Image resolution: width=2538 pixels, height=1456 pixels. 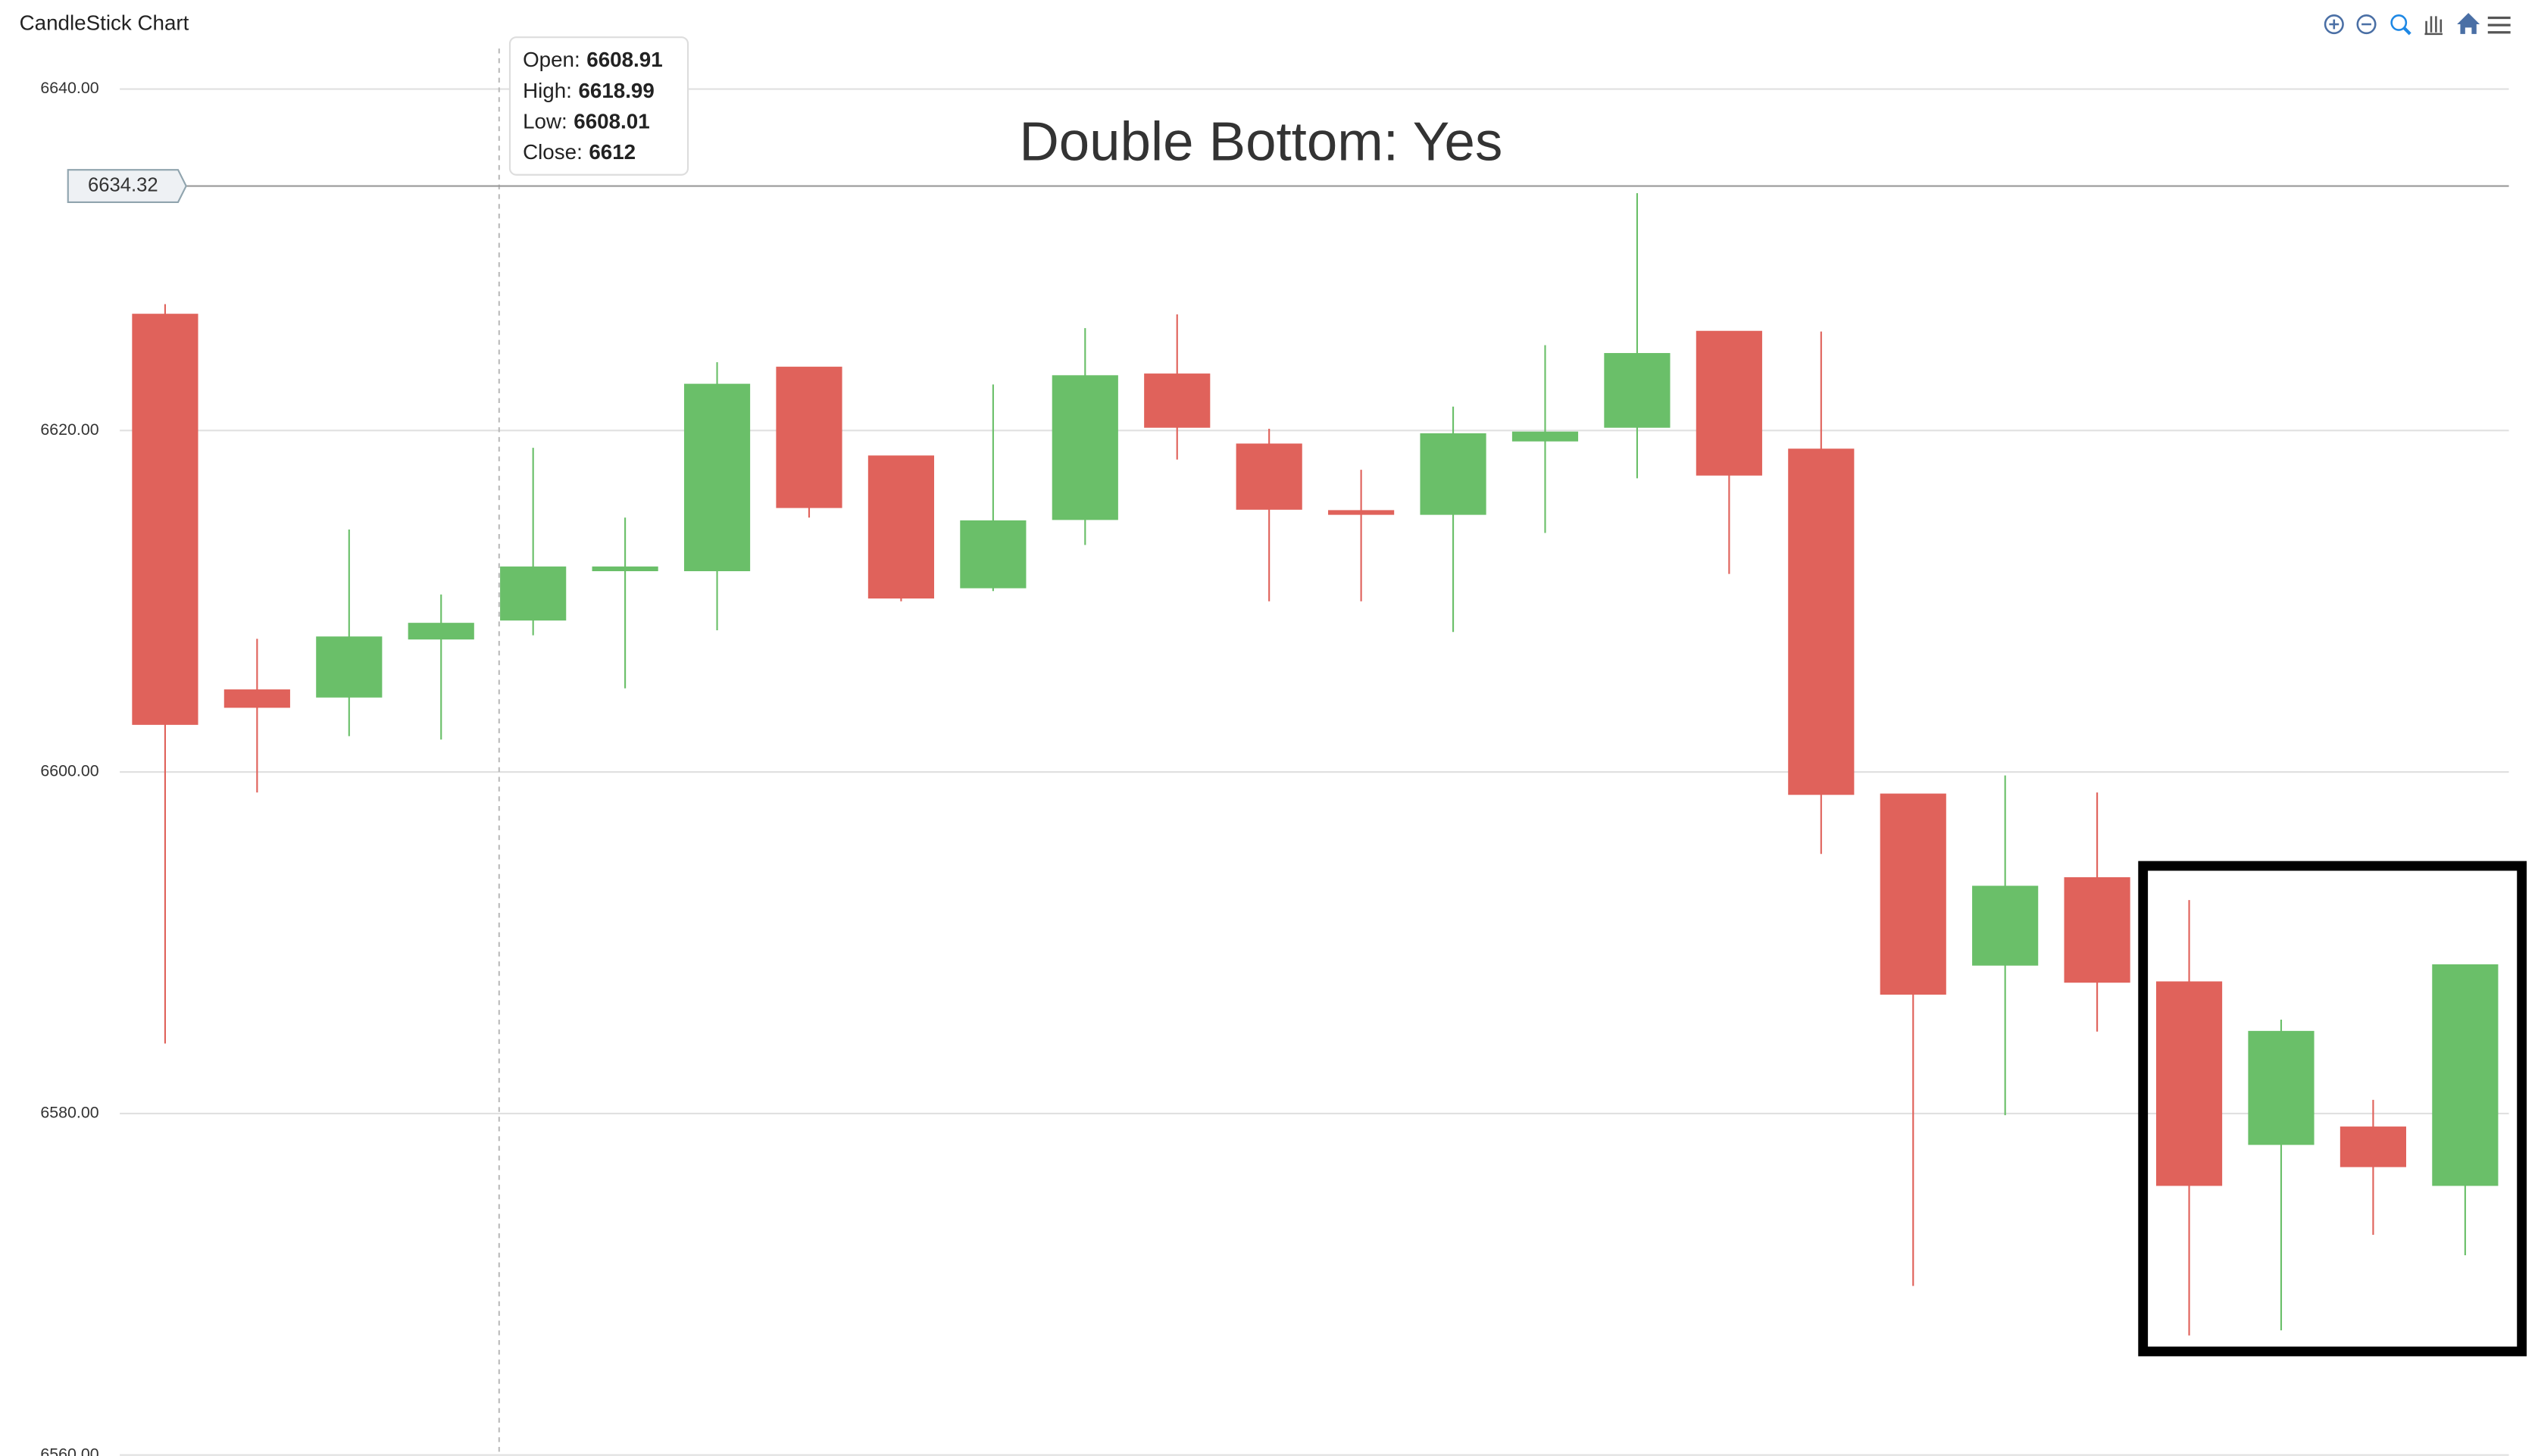 What do you see at coordinates (2366, 24) in the screenshot?
I see `zoom-out-button` at bounding box center [2366, 24].